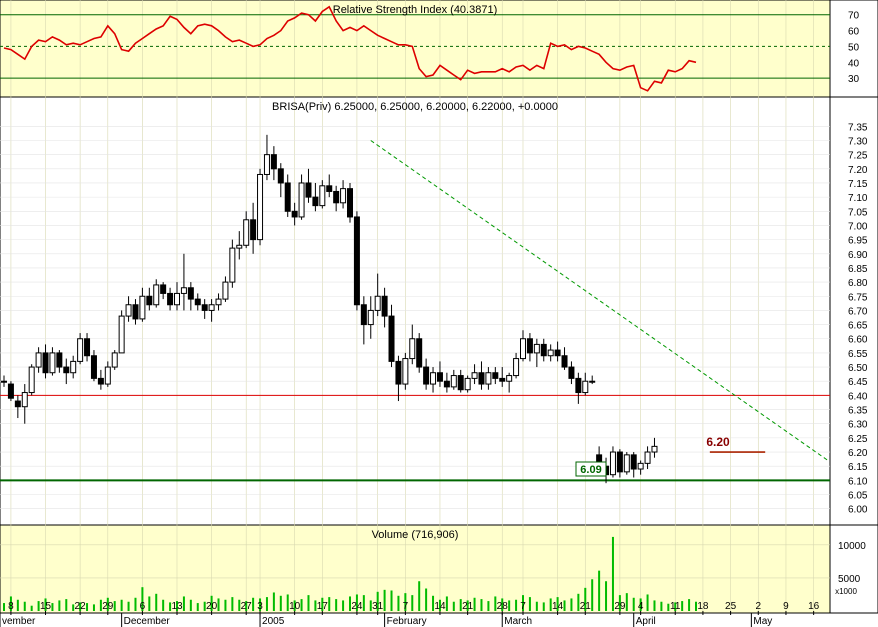  Describe the element at coordinates (858, 297) in the screenshot. I see `price-tick-label: 6.75` at that location.